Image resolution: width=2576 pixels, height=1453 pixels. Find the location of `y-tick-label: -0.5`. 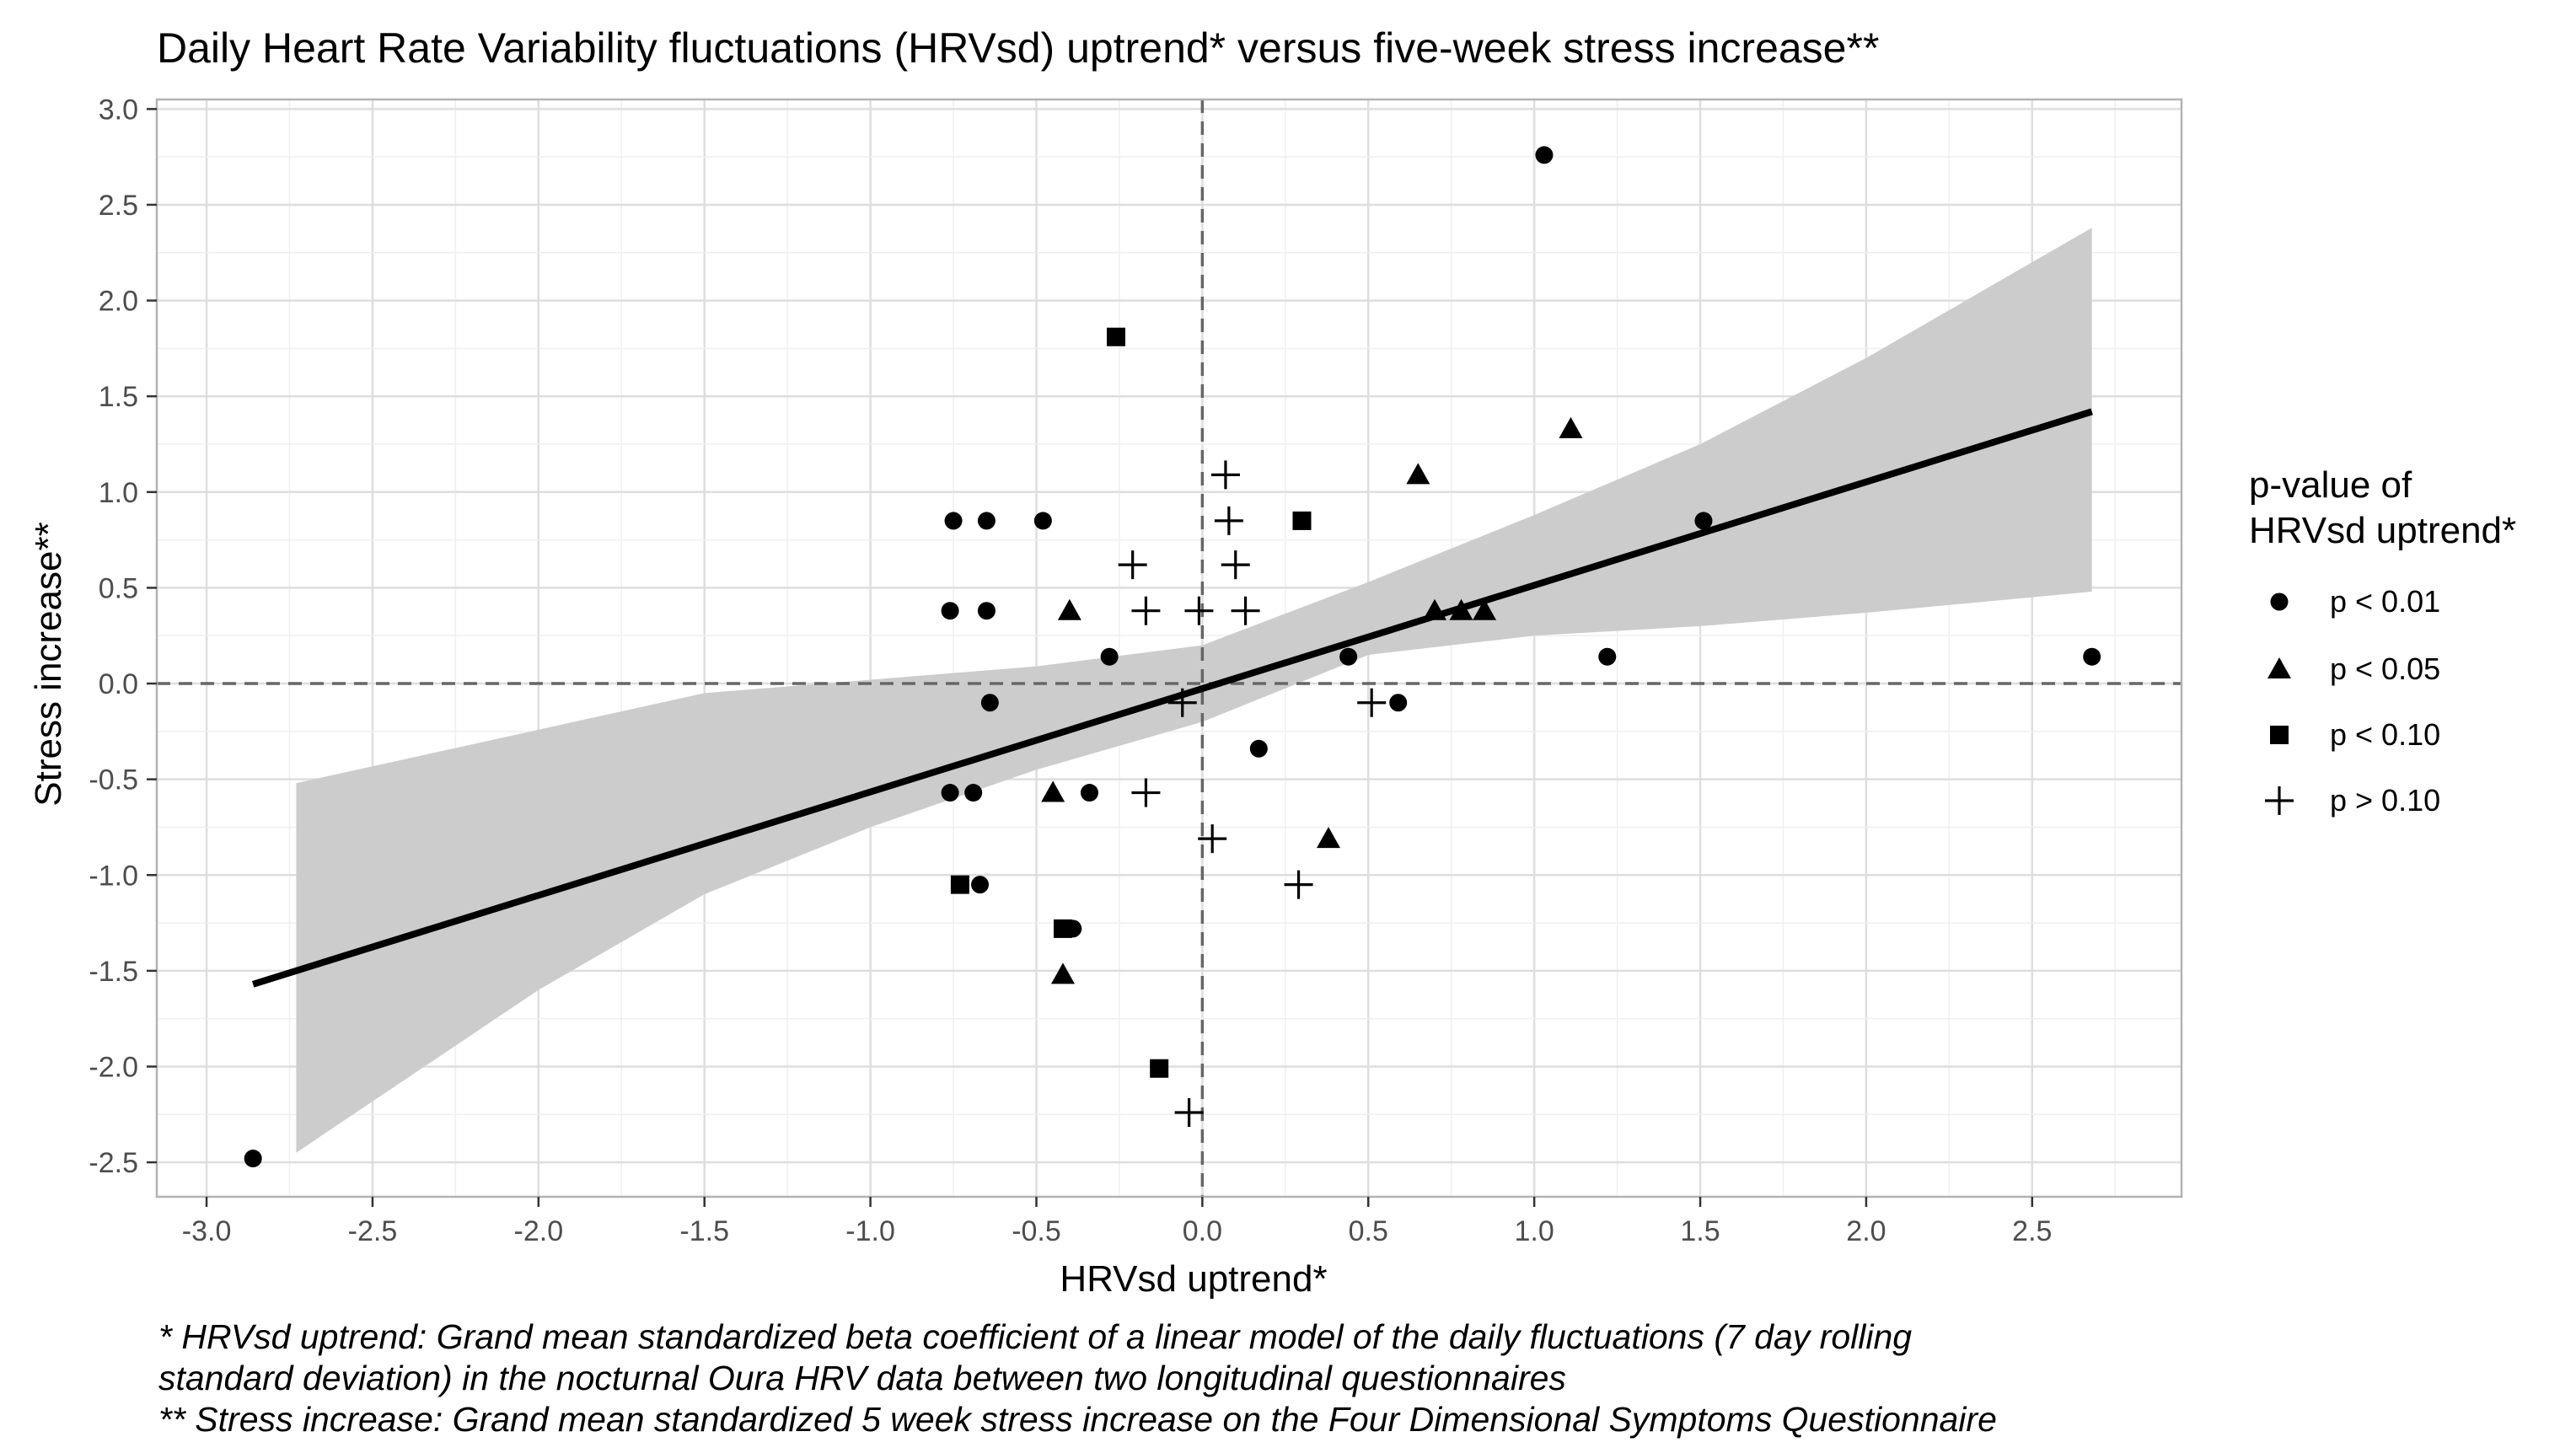

y-tick-label: -0.5 is located at coordinates (113, 780).